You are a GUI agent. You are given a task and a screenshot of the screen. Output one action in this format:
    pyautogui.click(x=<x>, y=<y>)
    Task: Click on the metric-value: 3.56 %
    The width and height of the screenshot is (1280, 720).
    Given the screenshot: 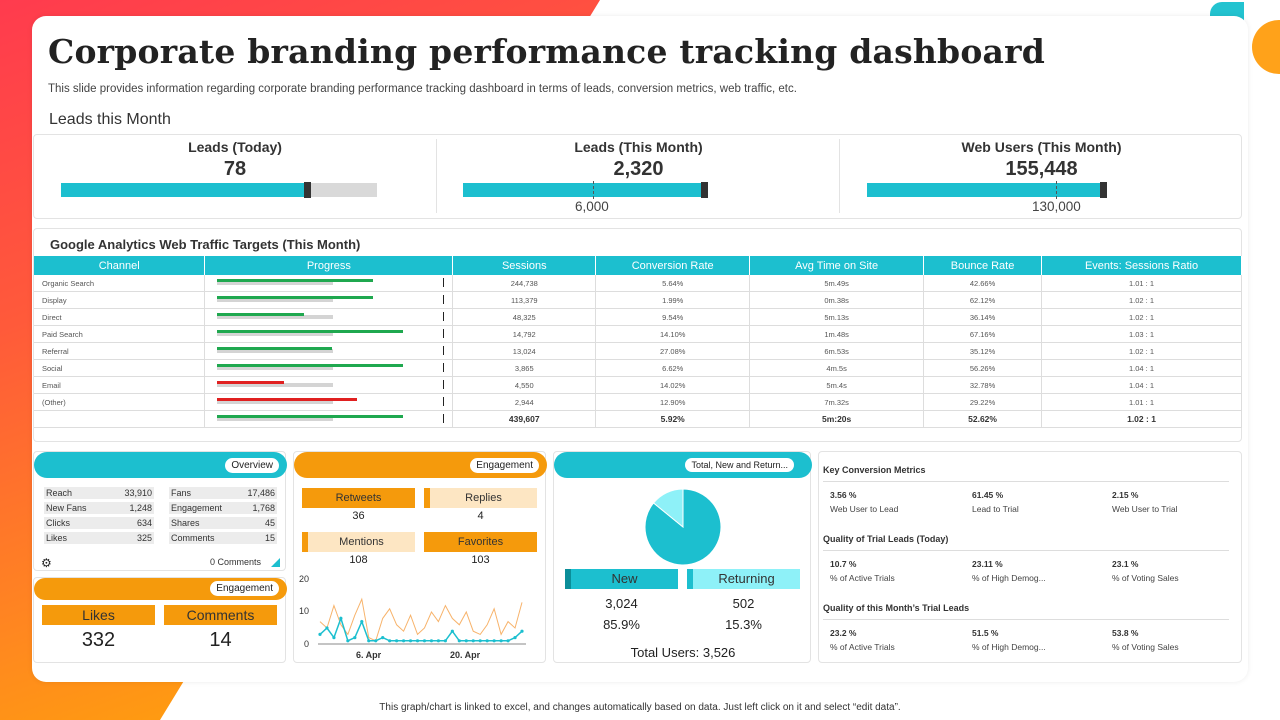 What is the action you would take?
    pyautogui.click(x=843, y=495)
    